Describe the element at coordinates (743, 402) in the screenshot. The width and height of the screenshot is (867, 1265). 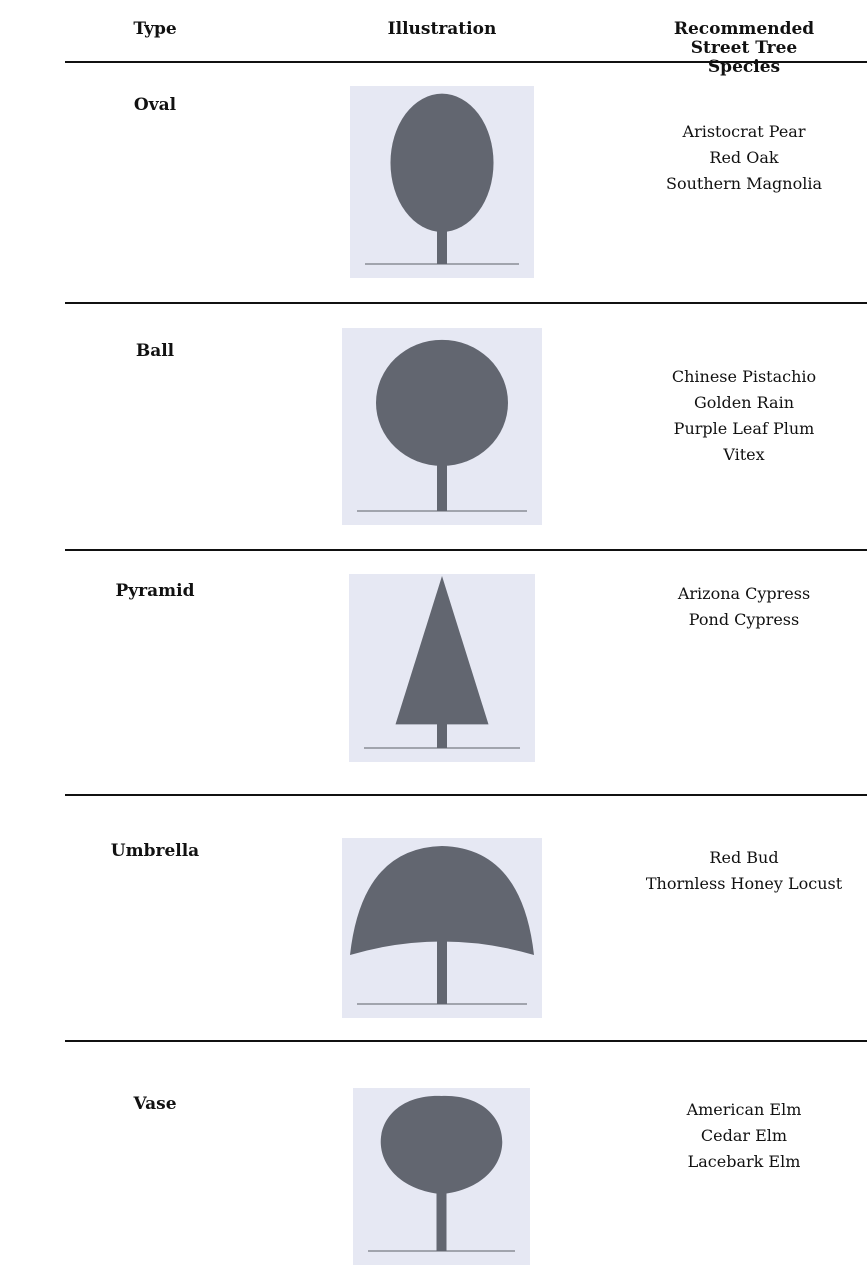
I see `species-name: Golden Rain` at that location.